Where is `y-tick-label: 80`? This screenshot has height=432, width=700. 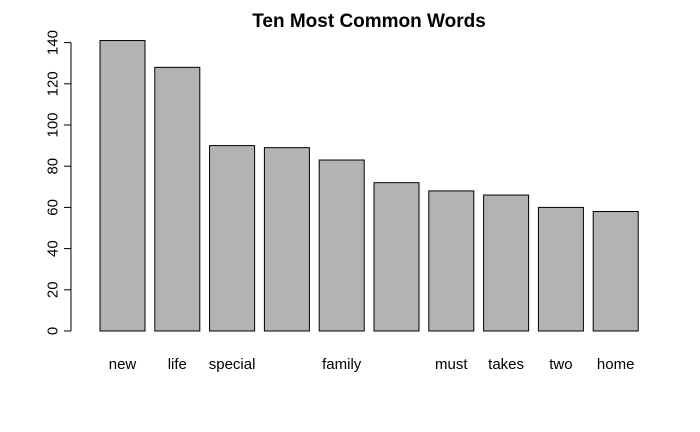
y-tick-label: 80 is located at coordinates (53, 166).